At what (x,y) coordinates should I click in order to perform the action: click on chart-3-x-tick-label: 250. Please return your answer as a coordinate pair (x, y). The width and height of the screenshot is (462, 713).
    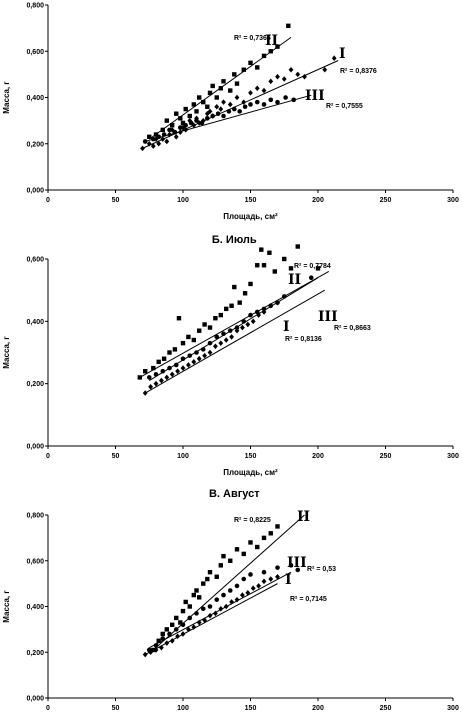
    Looking at the image, I should click on (386, 708).